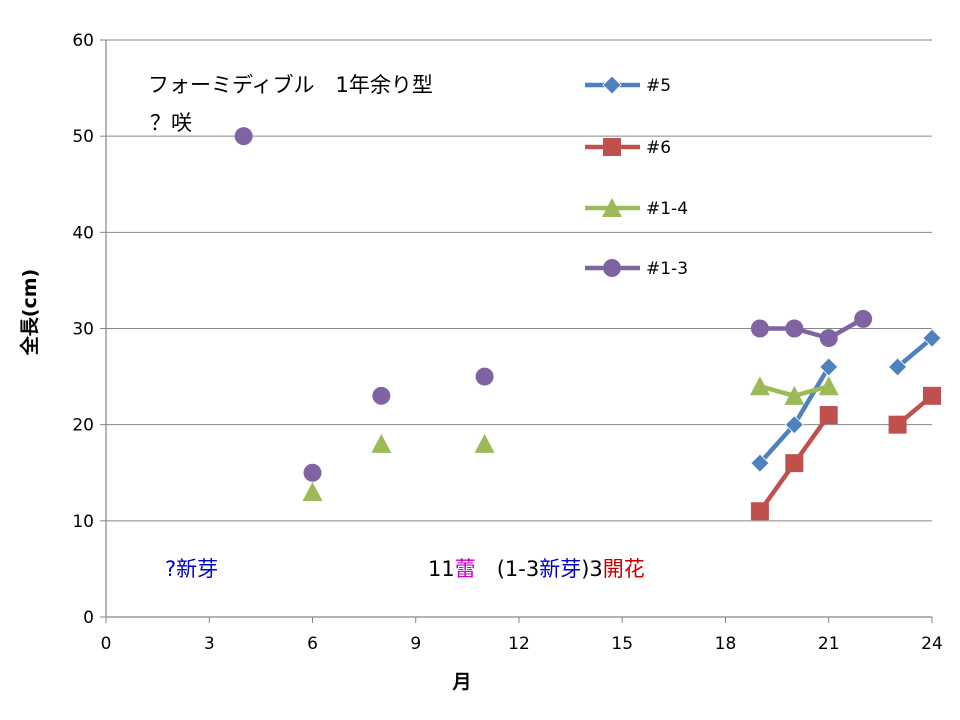  I want to click on x-tick-labels: 0 3 6 9 12 15 18 21 24, so click(522, 644).